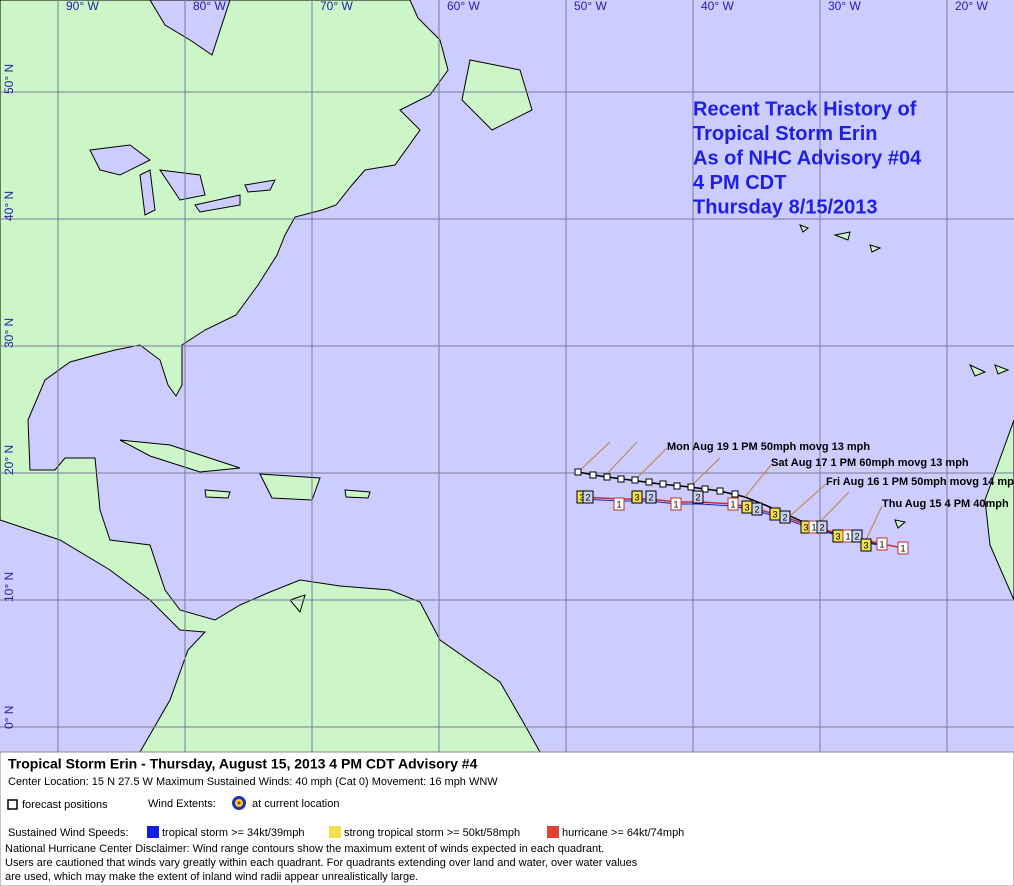  Describe the element at coordinates (68, 833) in the screenshot. I see `speeds-label: Sustained Wind Speeds:` at that location.